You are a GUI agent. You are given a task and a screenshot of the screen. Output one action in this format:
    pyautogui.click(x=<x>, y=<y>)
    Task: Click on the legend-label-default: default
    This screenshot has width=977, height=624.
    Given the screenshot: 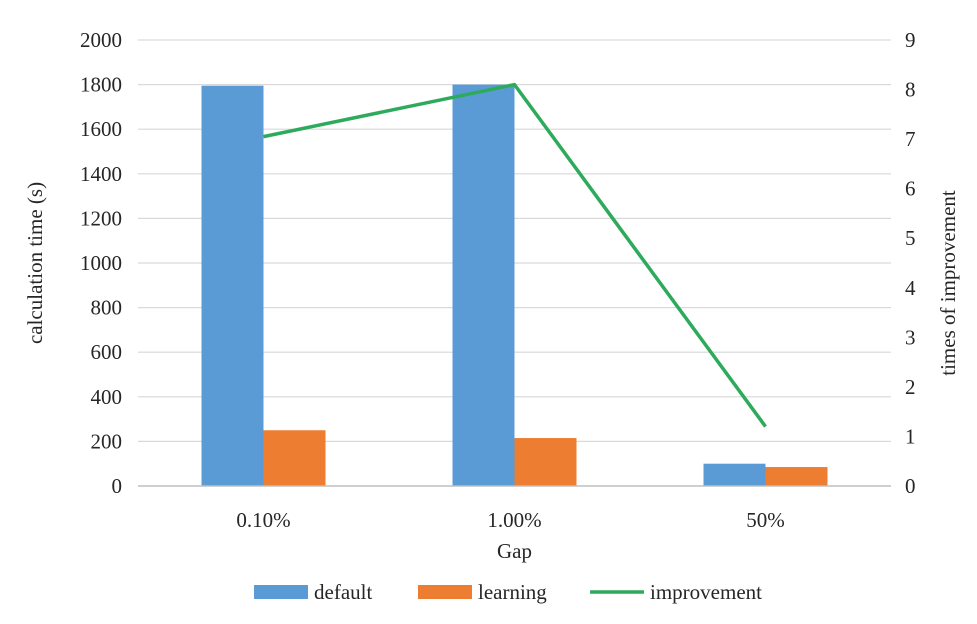 What is the action you would take?
    pyautogui.click(x=343, y=592)
    